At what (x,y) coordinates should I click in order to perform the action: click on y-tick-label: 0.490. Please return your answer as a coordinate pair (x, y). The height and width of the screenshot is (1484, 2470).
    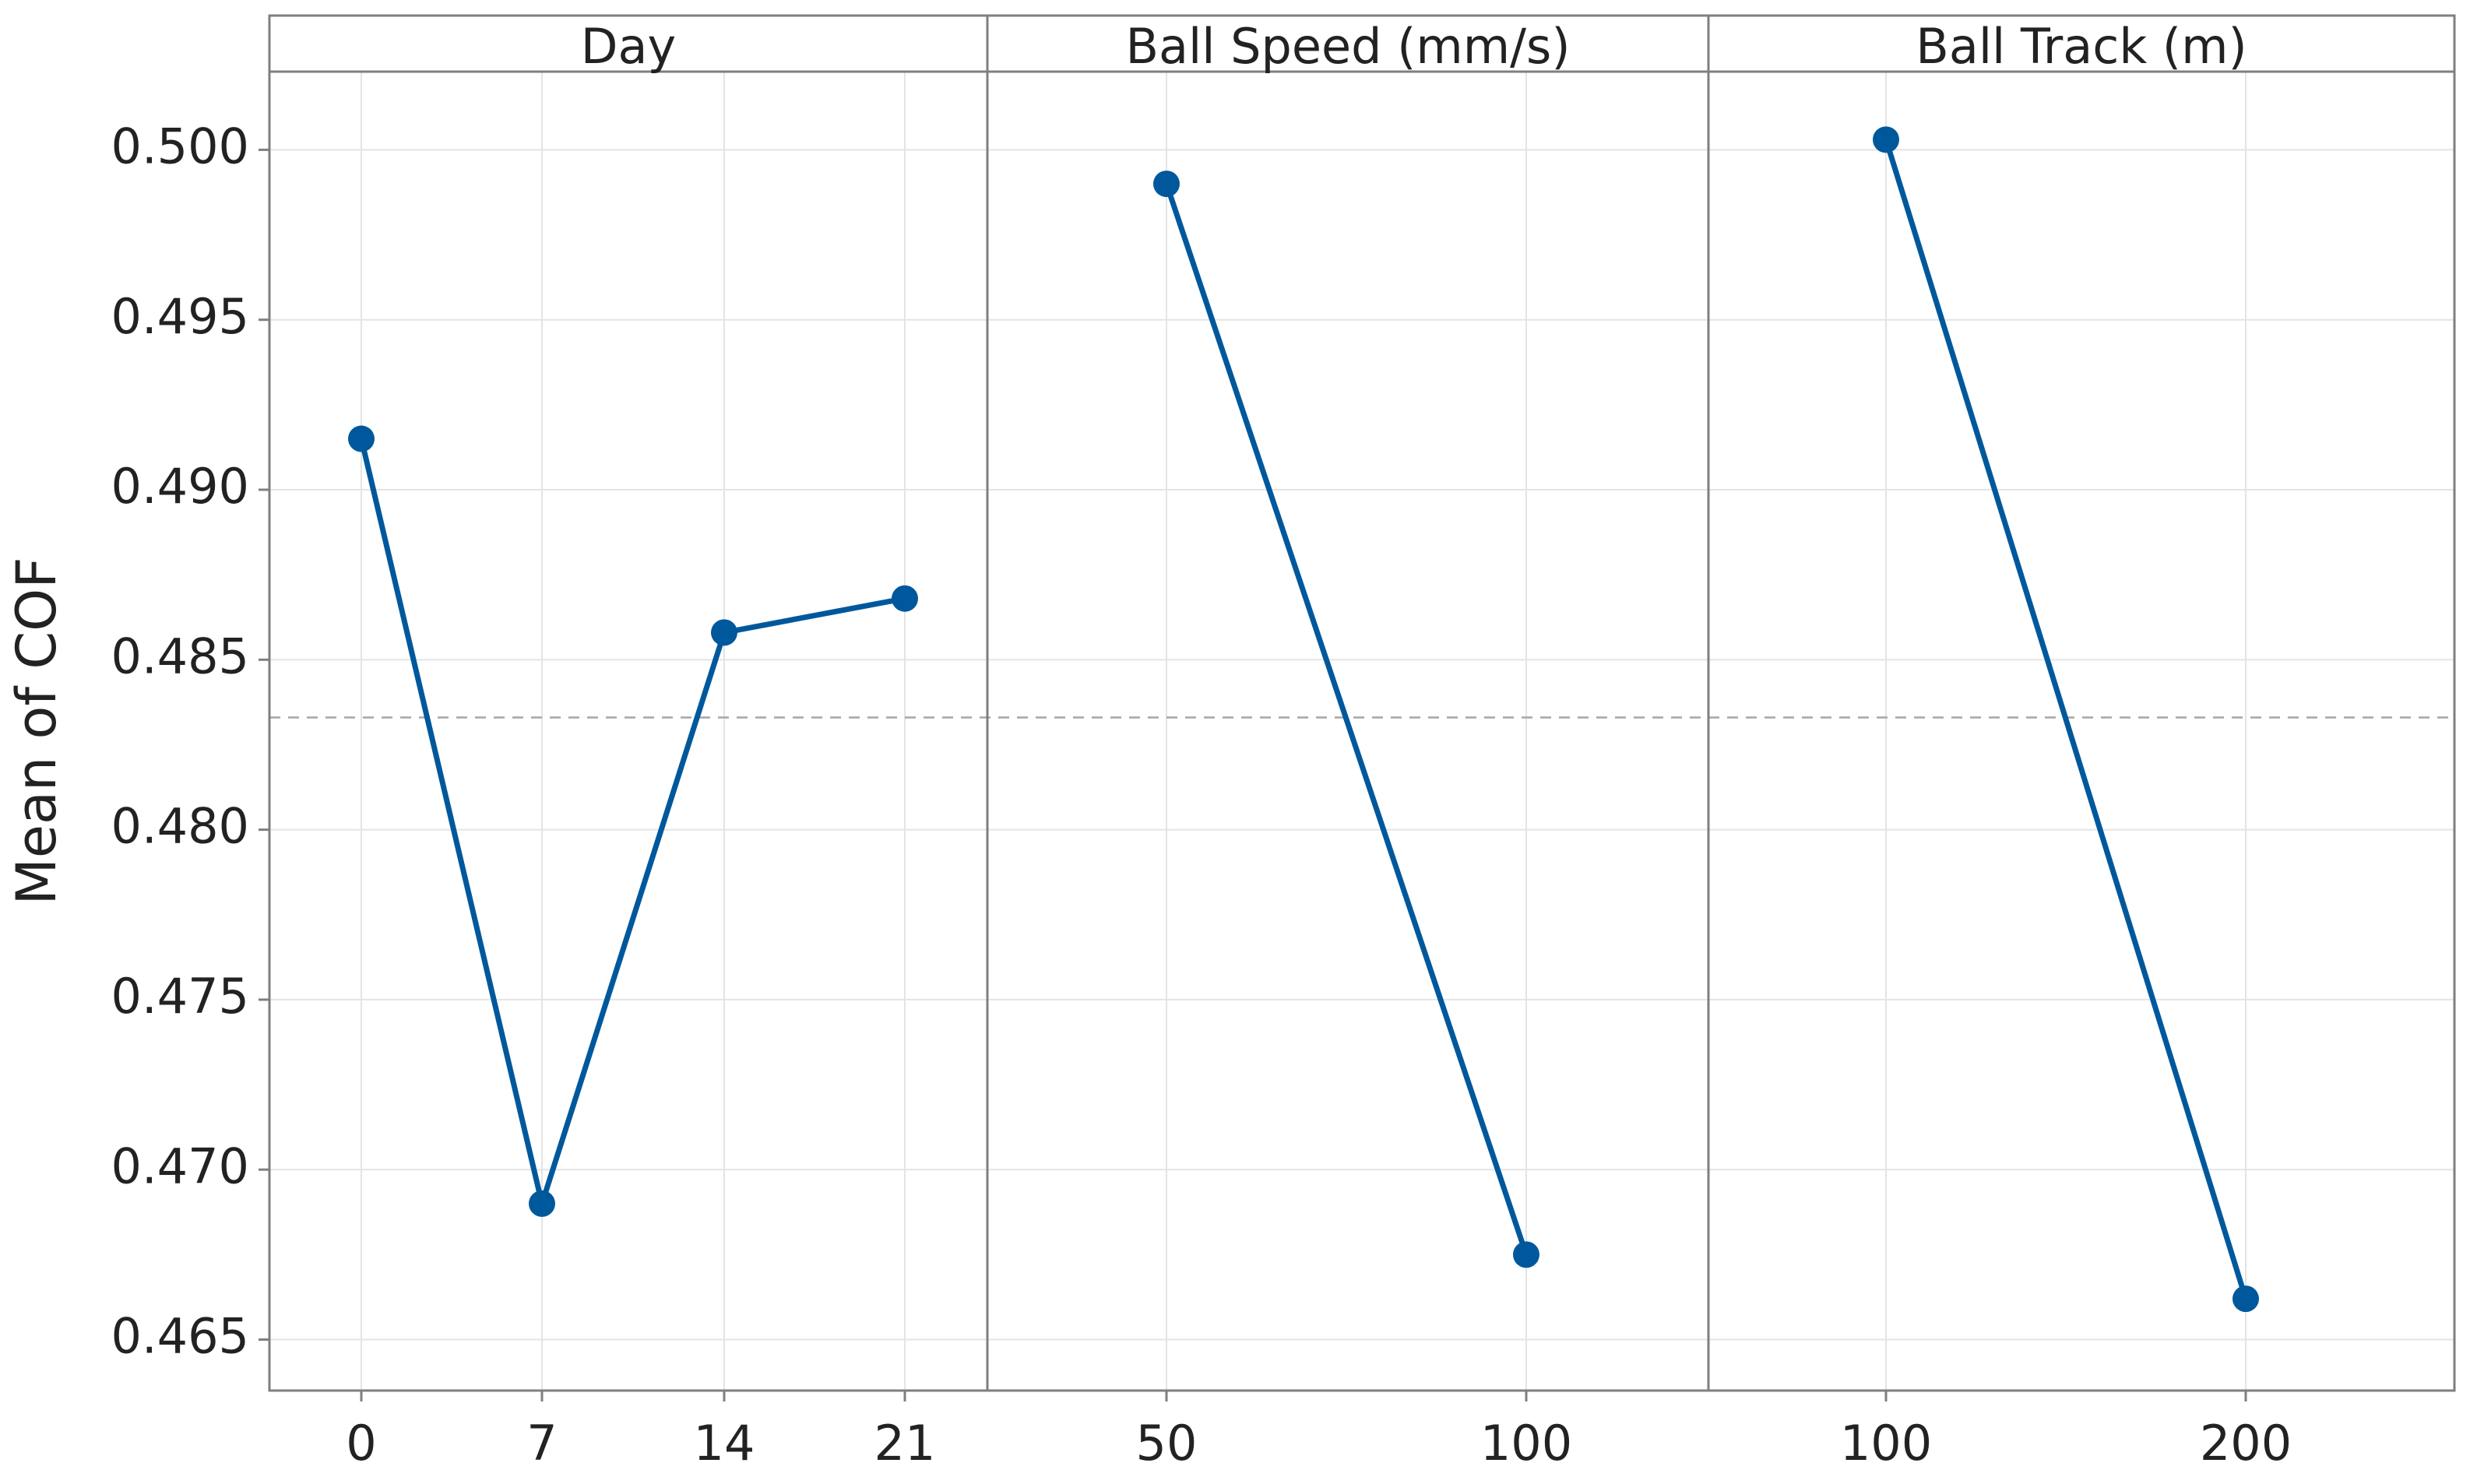
    Looking at the image, I should click on (180, 487).